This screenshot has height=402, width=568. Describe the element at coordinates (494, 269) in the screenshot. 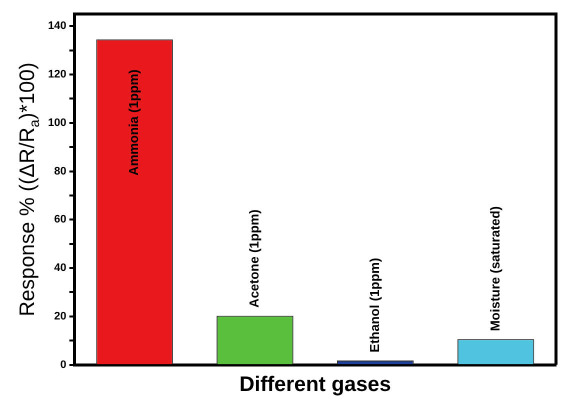

I see `x-tick-label: Moisture (saturated)` at that location.